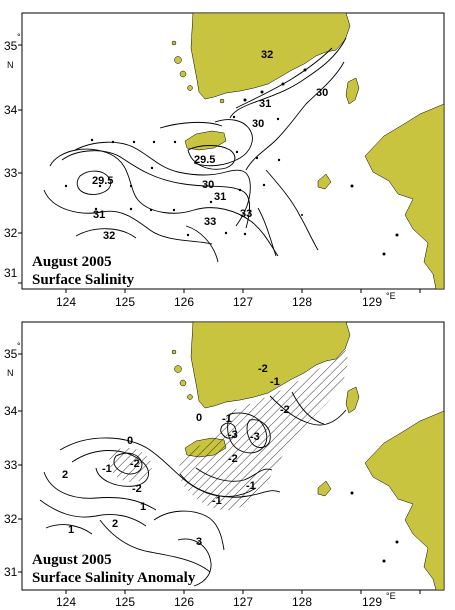 Image resolution: width=455 pixels, height=610 pixels. I want to click on map-caption-title: Surface Salinity Anomaly, so click(114, 578).